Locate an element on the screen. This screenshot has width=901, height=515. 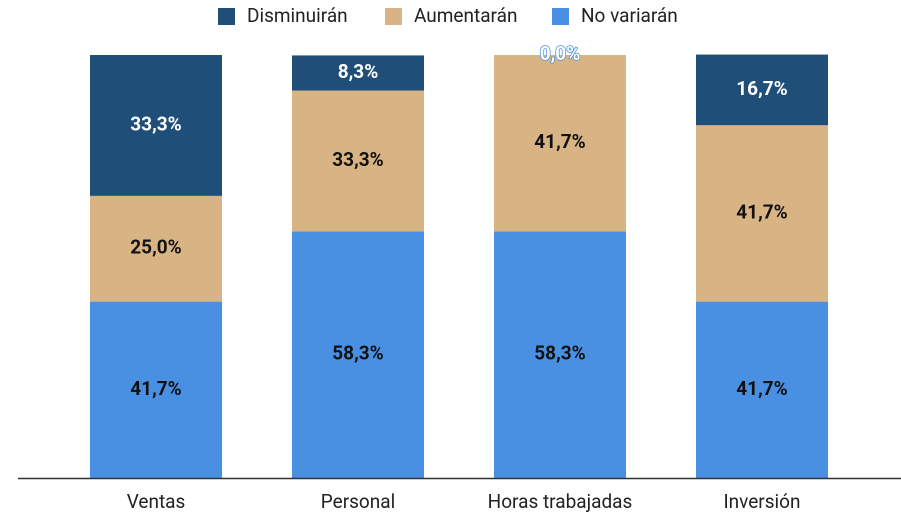
value-label: 16,7% is located at coordinates (761, 88).